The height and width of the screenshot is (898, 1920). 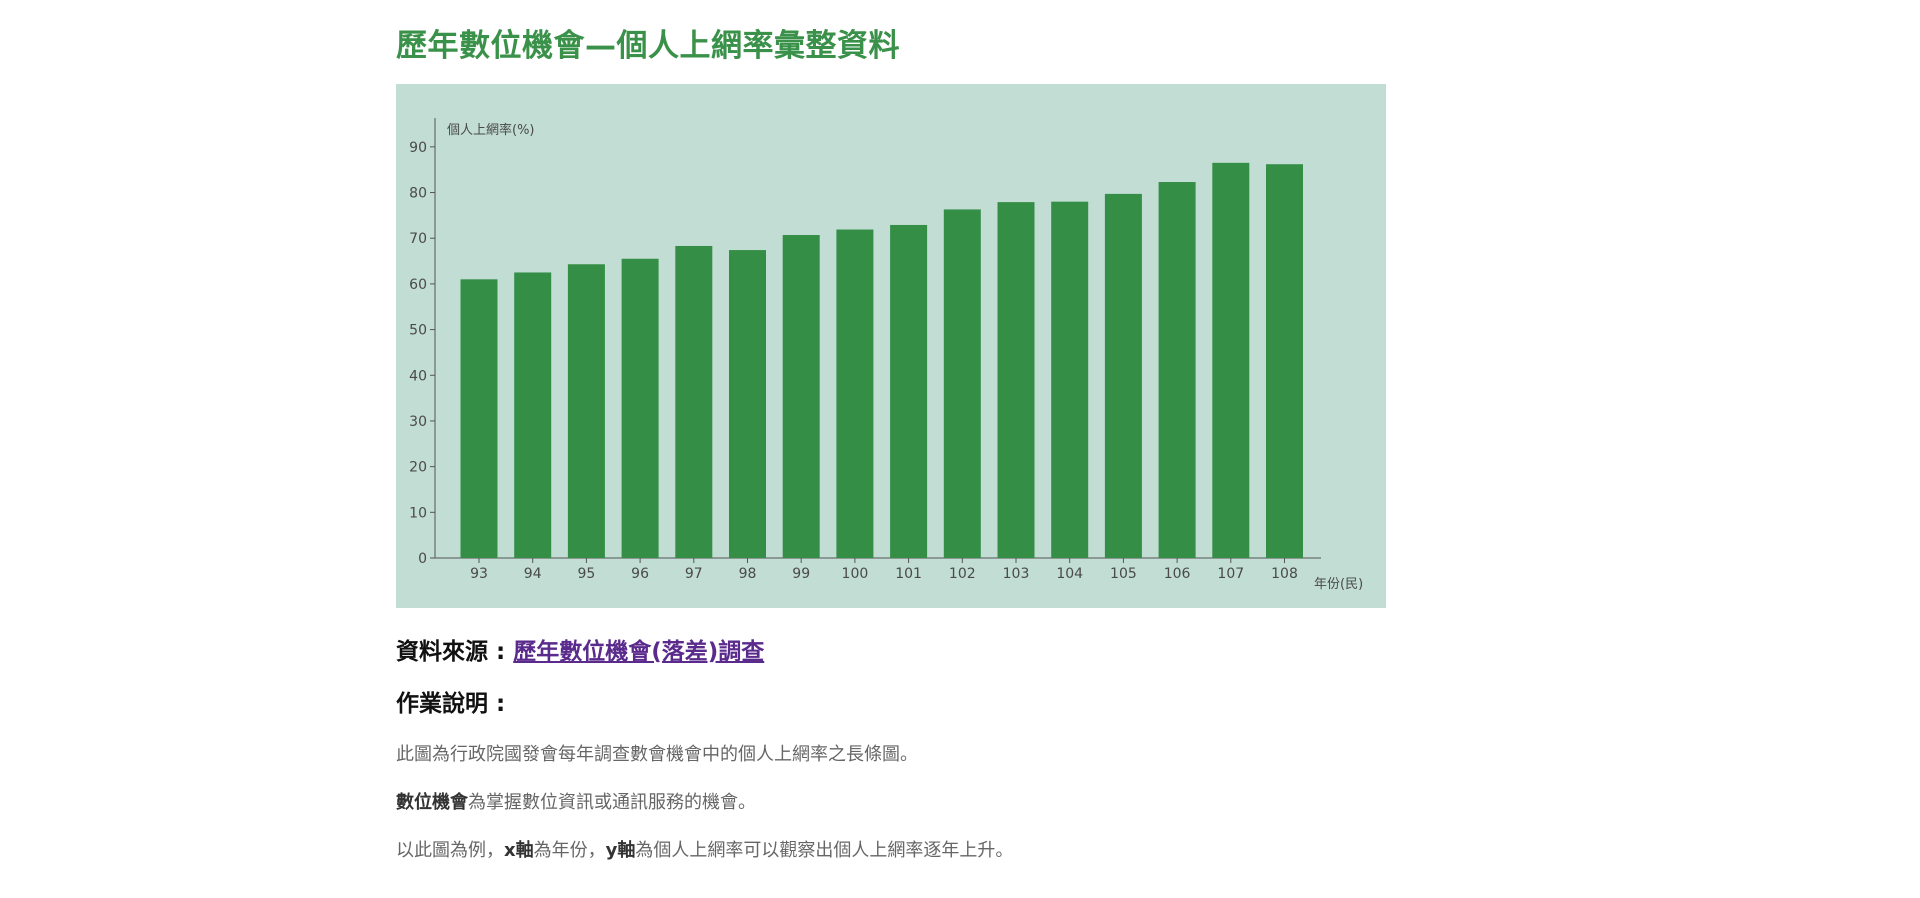 What do you see at coordinates (639, 652) in the screenshot?
I see `source-link: 歷年數位機會(落差)調查` at bounding box center [639, 652].